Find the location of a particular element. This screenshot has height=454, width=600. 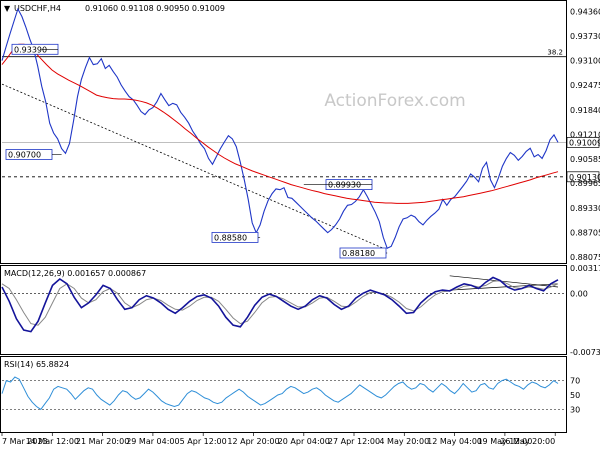

current-price-box is located at coordinates (583, 142).